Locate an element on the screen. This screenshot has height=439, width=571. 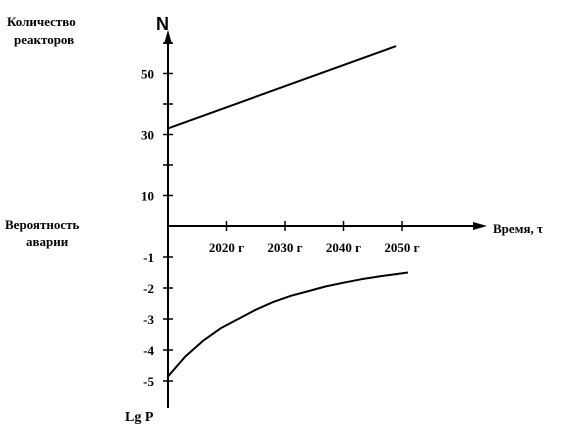
upper-axis-title-line-2: реакторов is located at coordinates (44, 39).